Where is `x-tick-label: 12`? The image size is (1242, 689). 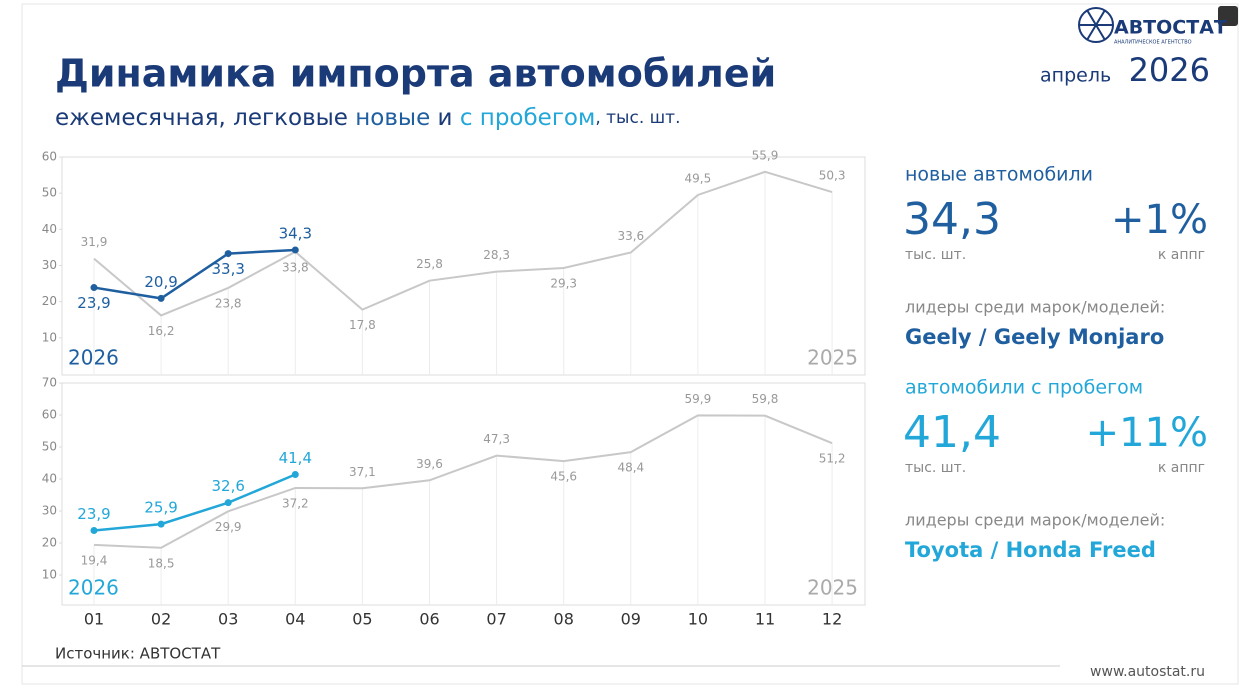
x-tick-label: 12 is located at coordinates (832, 619).